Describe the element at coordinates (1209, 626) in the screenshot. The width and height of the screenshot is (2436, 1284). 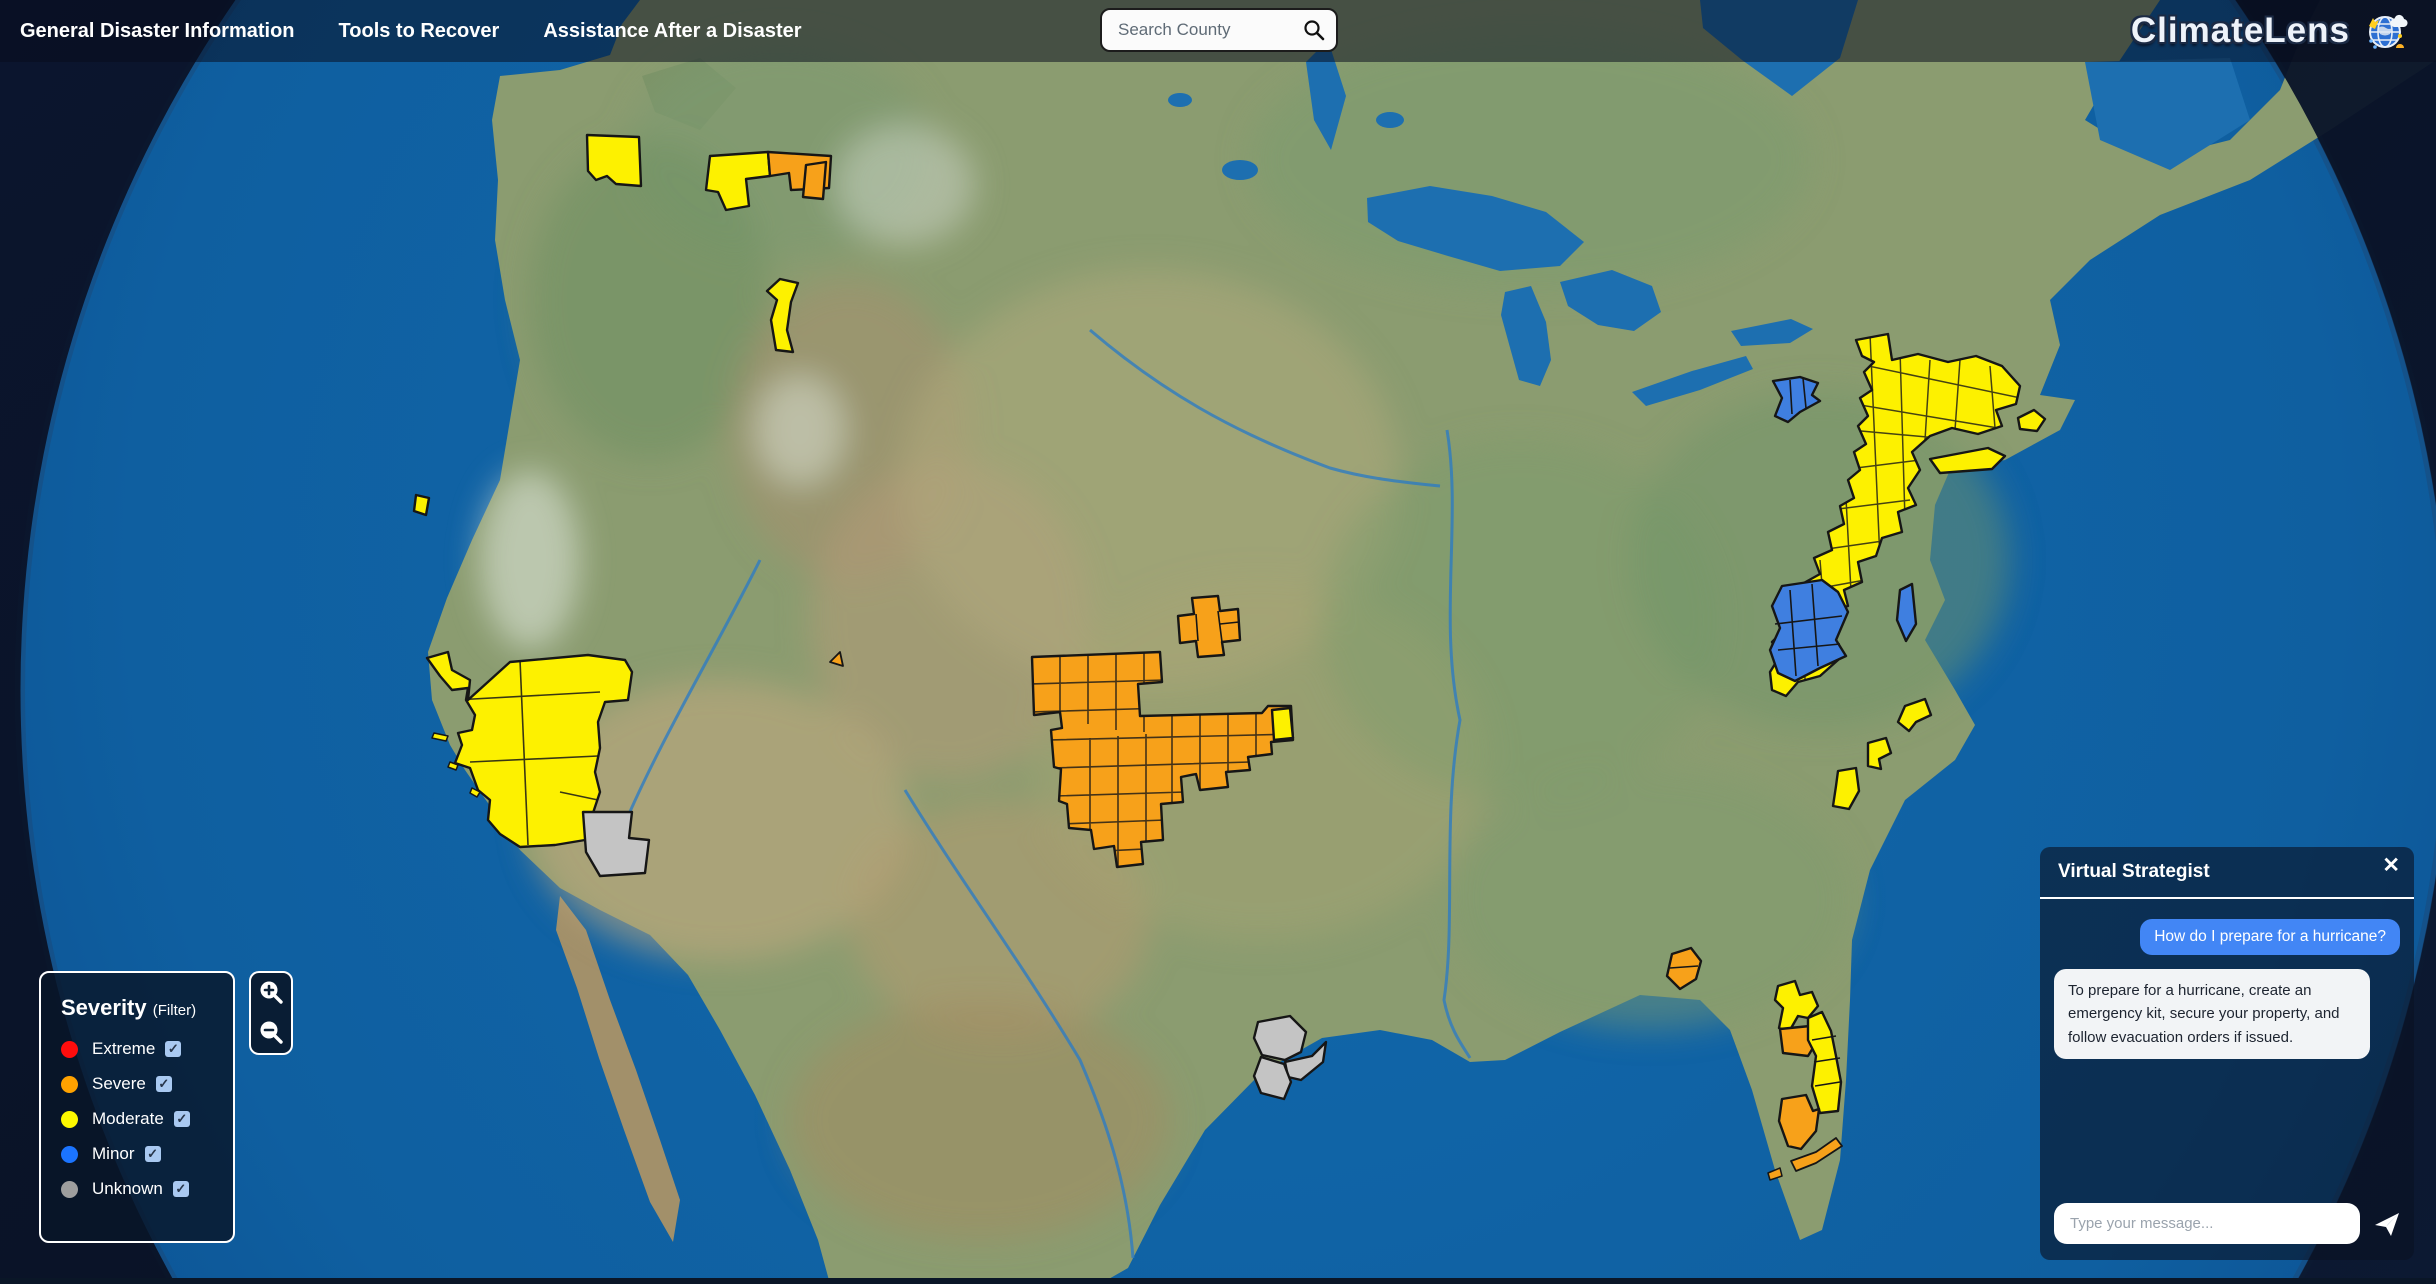
I see `county-cluster-kansas` at that location.